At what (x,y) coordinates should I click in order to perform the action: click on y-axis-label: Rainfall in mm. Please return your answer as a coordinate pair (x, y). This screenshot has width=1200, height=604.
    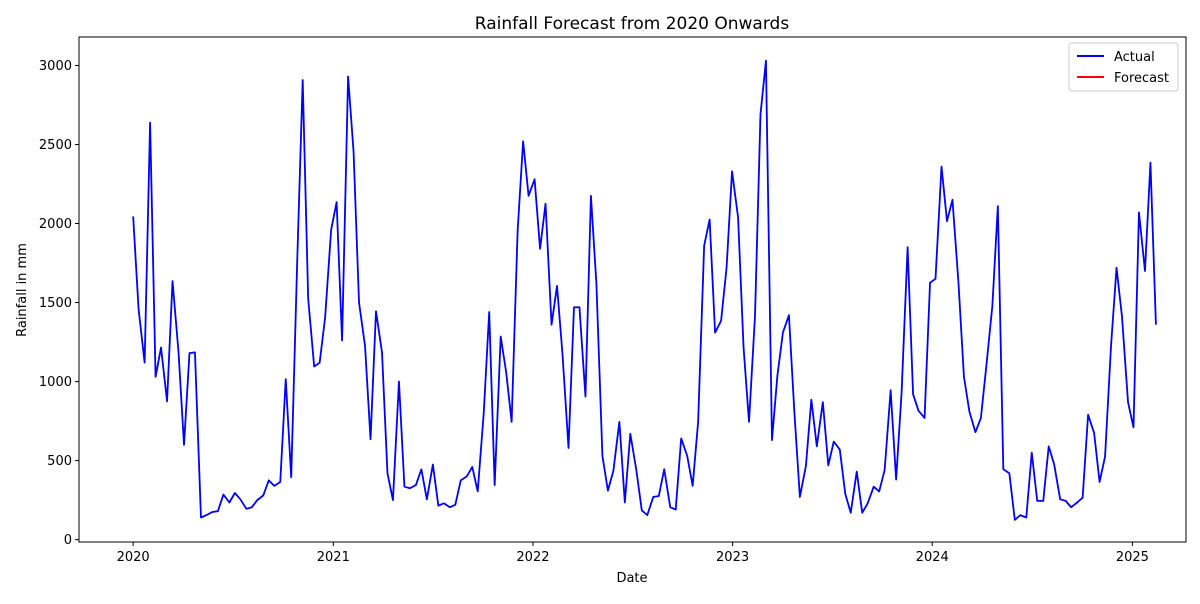
    Looking at the image, I should click on (22, 290).